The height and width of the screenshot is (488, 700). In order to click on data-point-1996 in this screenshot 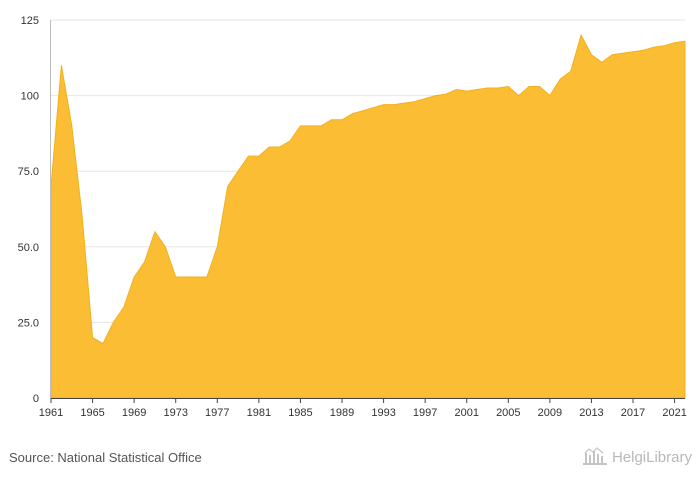, I will do `click(415, 102)`.